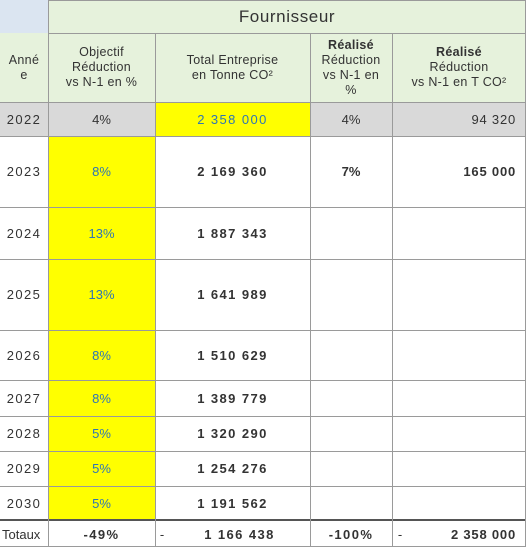 The image size is (526, 547). What do you see at coordinates (162, 534) in the screenshot?
I see `totals-total-dash: -` at bounding box center [162, 534].